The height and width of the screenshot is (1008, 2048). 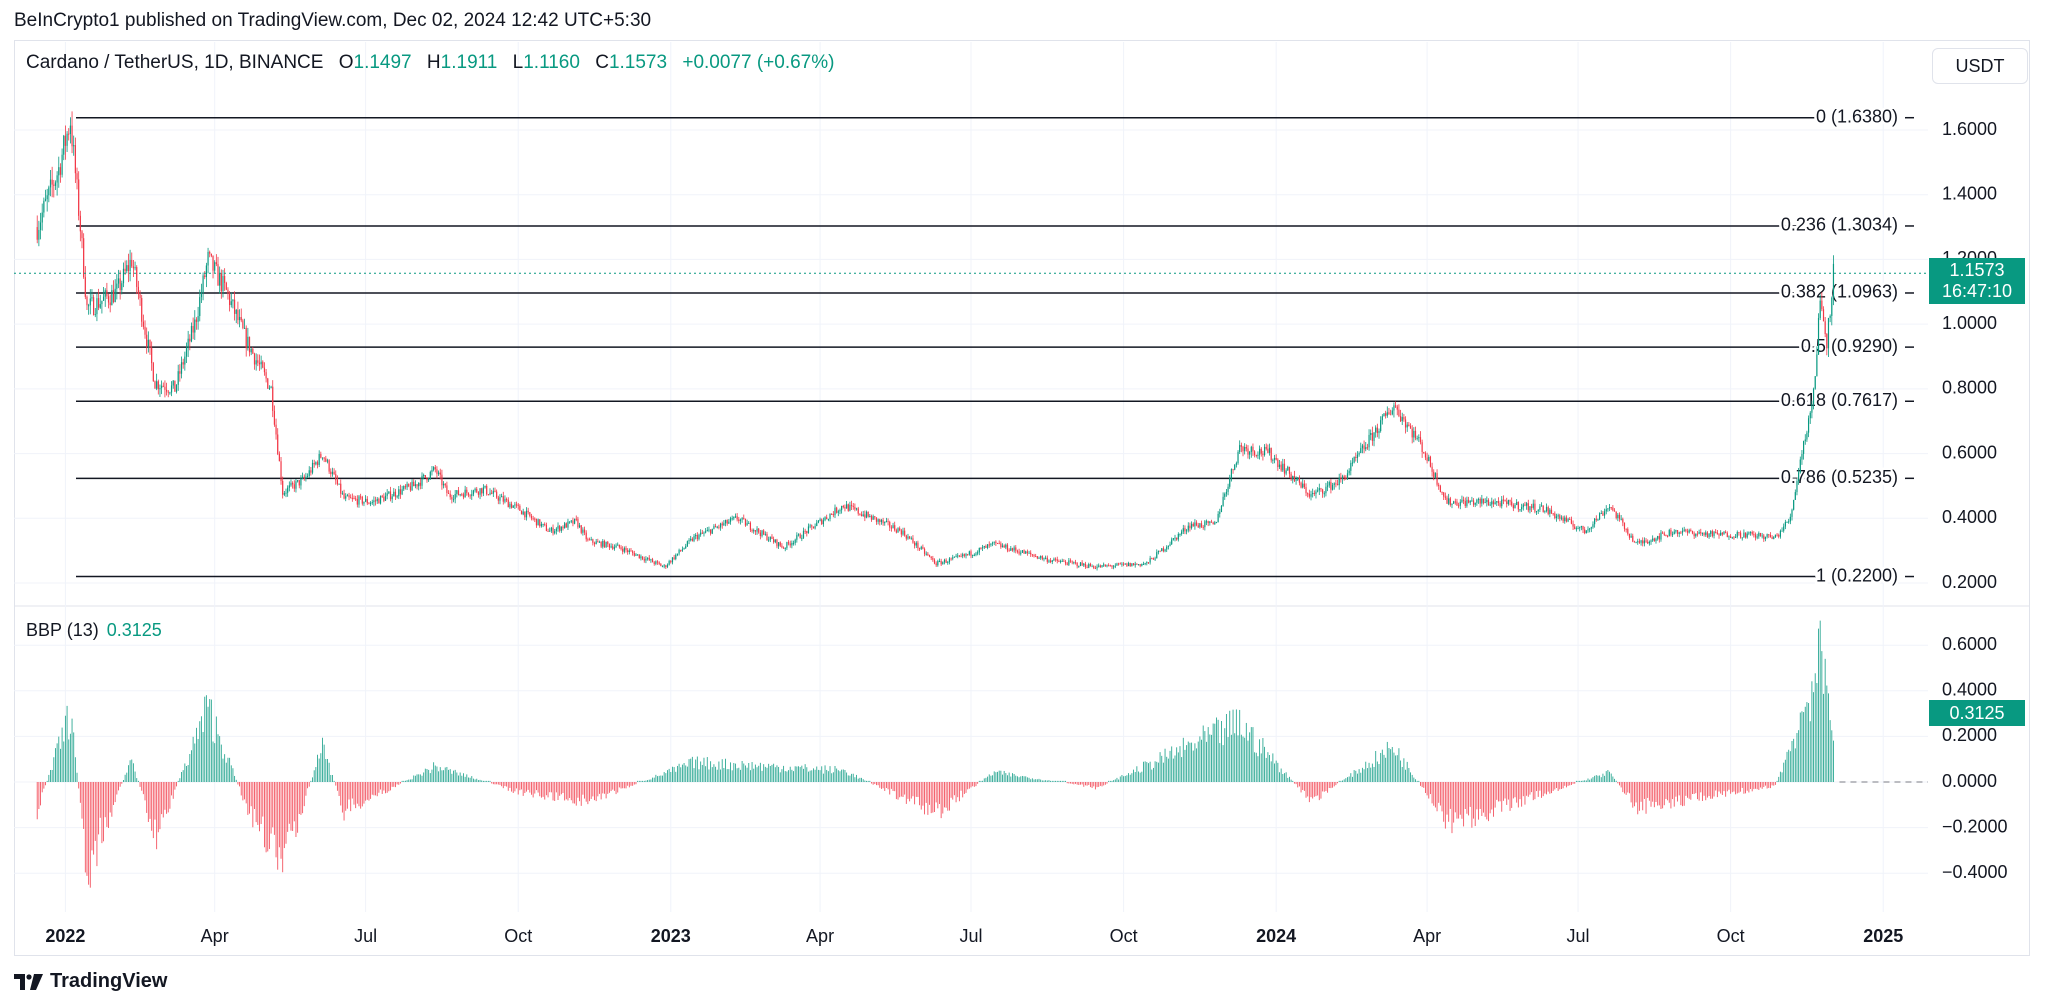 I want to click on open-value: 1.1497, so click(x=382, y=62).